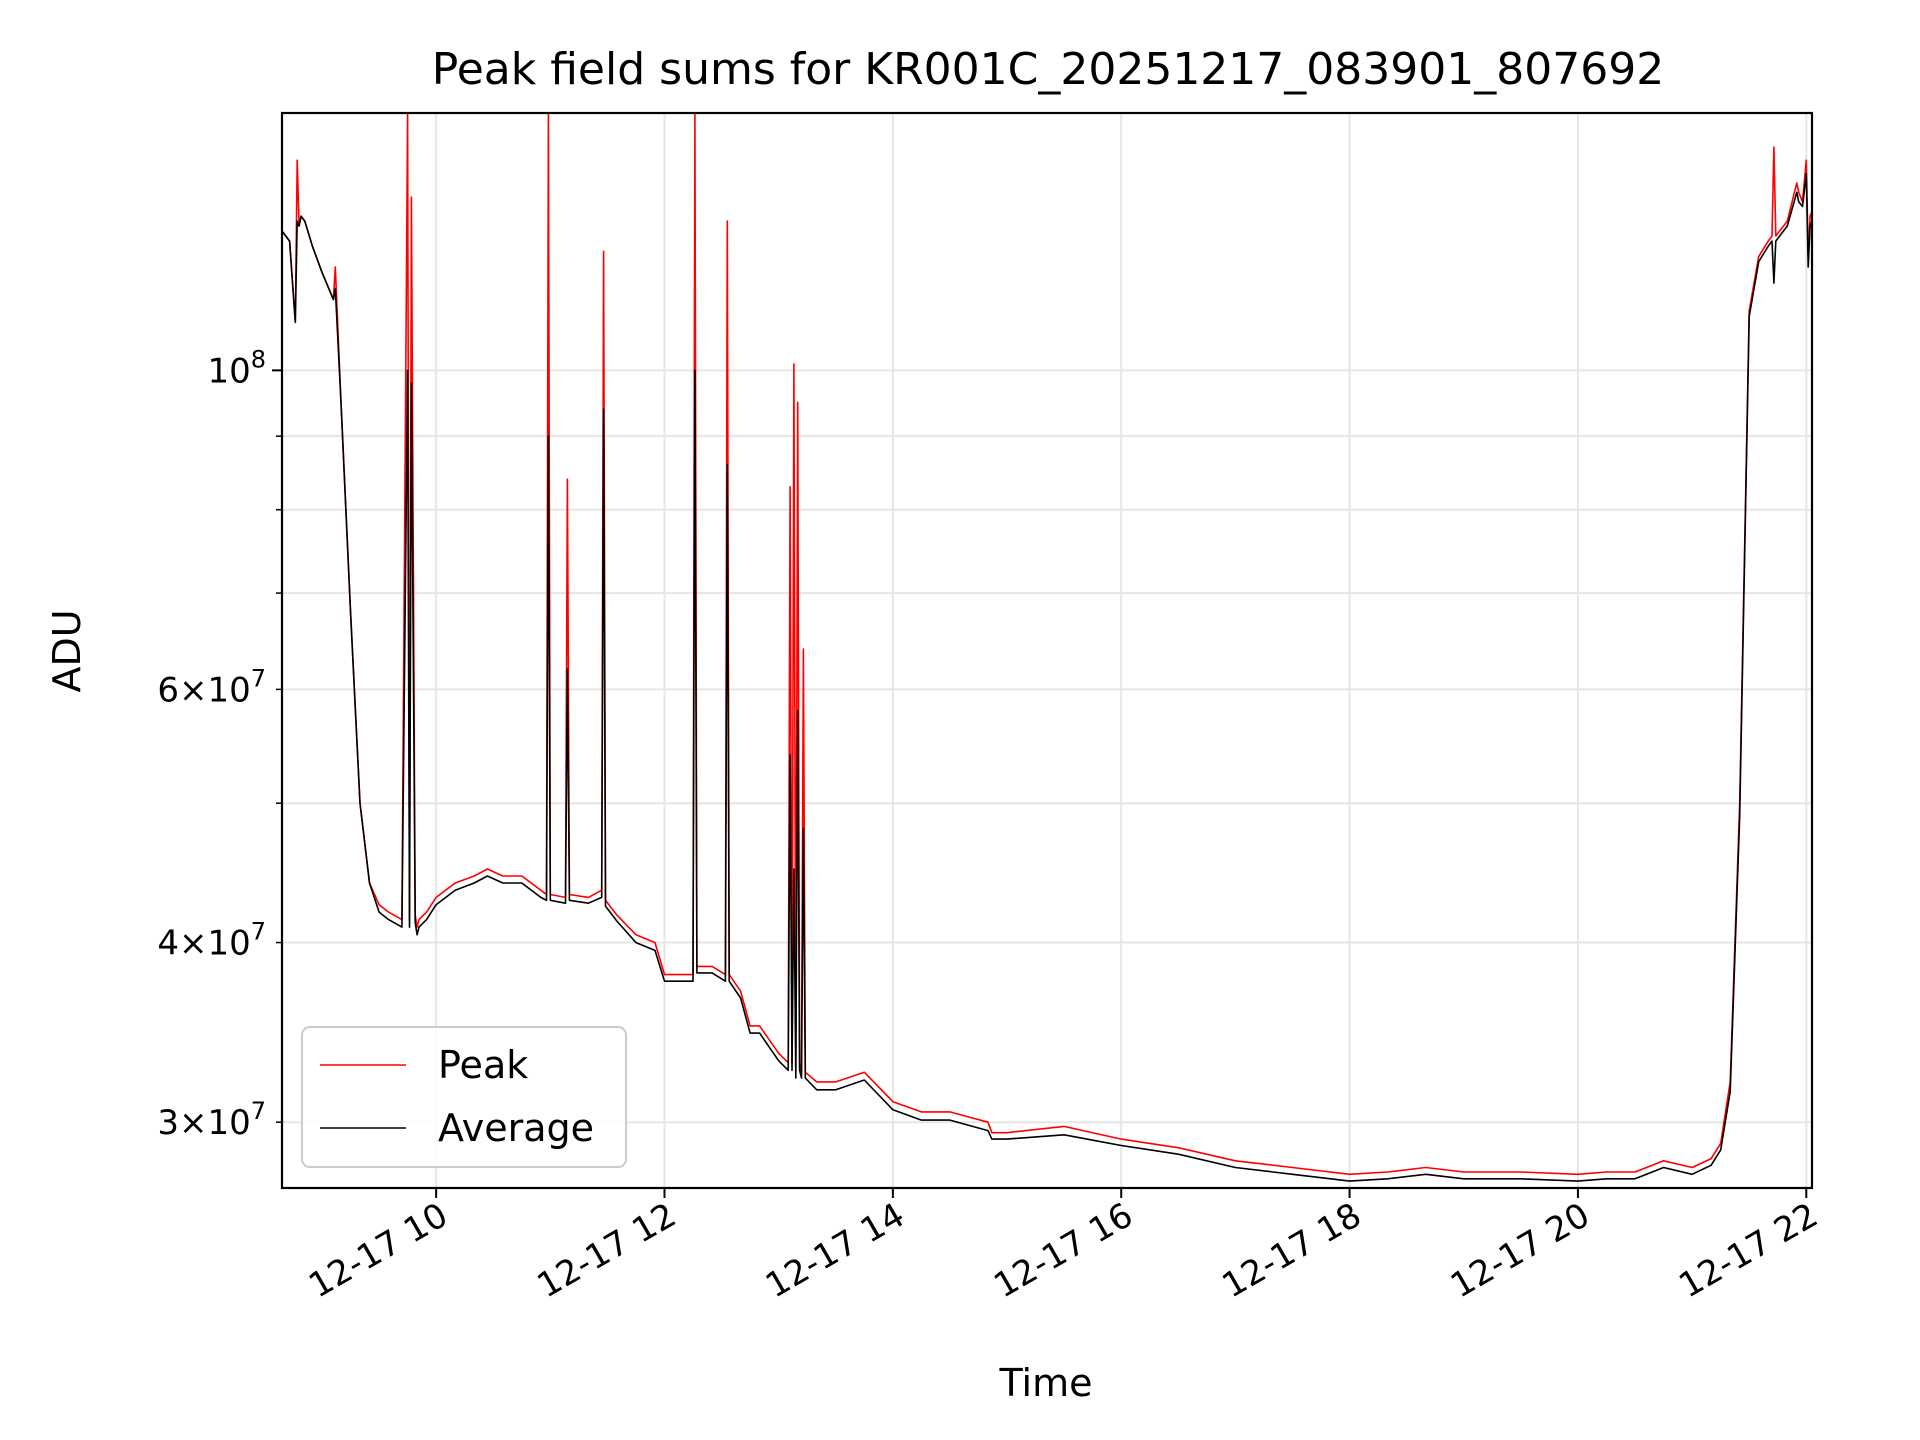 The image size is (1920, 1440). Describe the element at coordinates (1046, 1383) in the screenshot. I see `x-axis-label: Time` at that location.